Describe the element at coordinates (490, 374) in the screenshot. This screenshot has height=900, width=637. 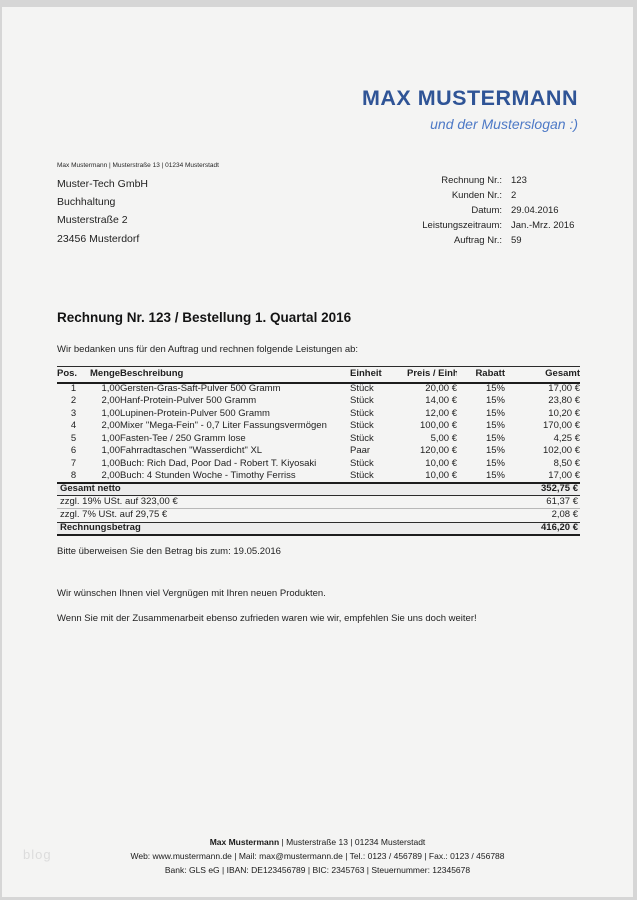
I see `column-header: Rabatt` at that location.